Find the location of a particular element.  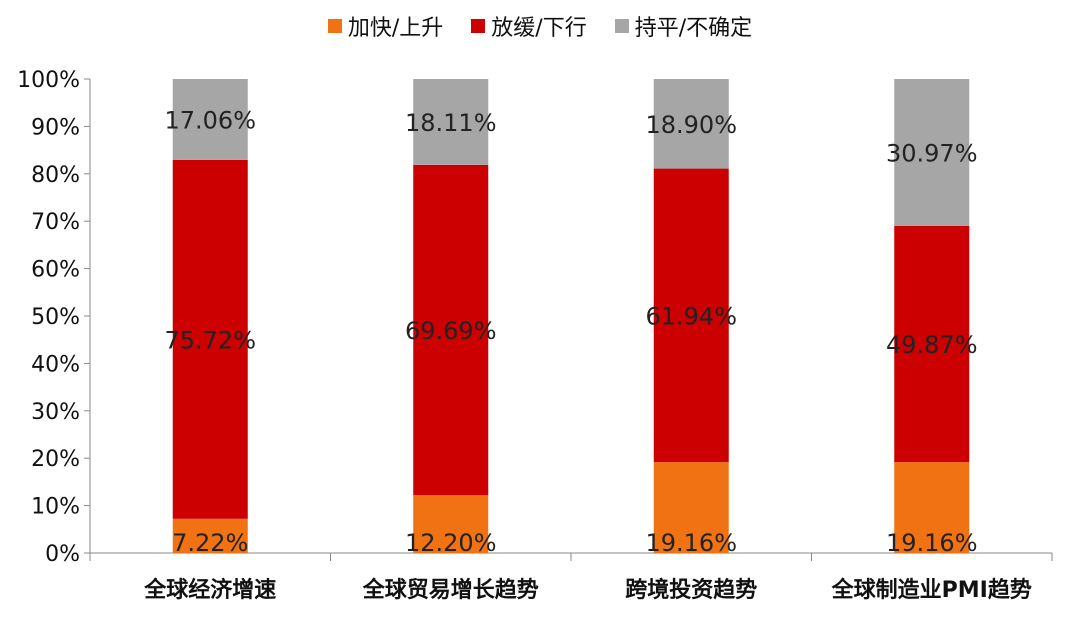

legend: 加快/上升 放缓/下行 持平/不确定 is located at coordinates (540, 26).